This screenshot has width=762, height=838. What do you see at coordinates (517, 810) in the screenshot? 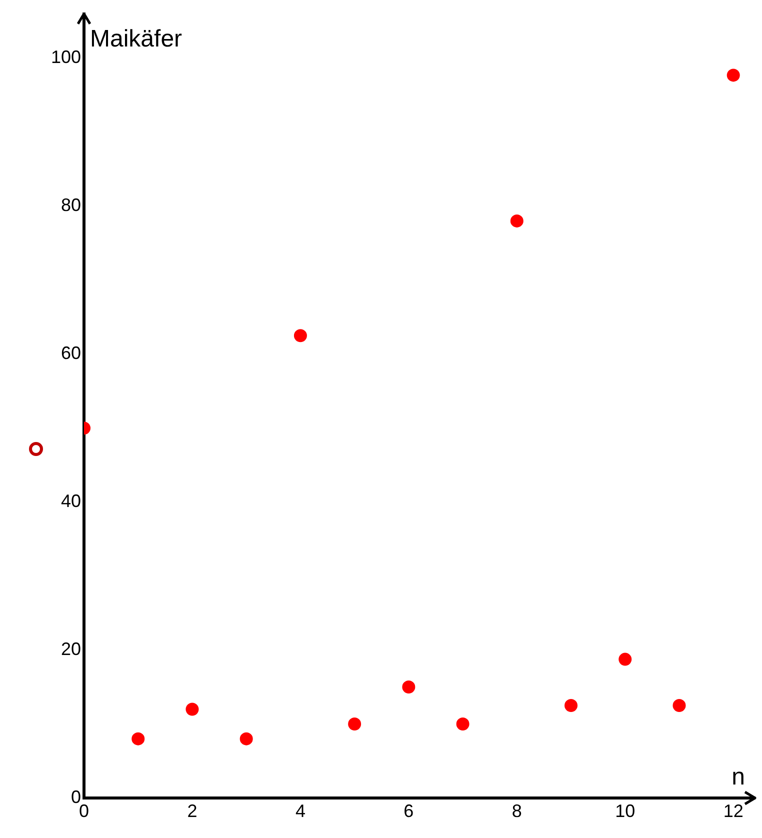
I see `x-tick-label: 8` at bounding box center [517, 810].